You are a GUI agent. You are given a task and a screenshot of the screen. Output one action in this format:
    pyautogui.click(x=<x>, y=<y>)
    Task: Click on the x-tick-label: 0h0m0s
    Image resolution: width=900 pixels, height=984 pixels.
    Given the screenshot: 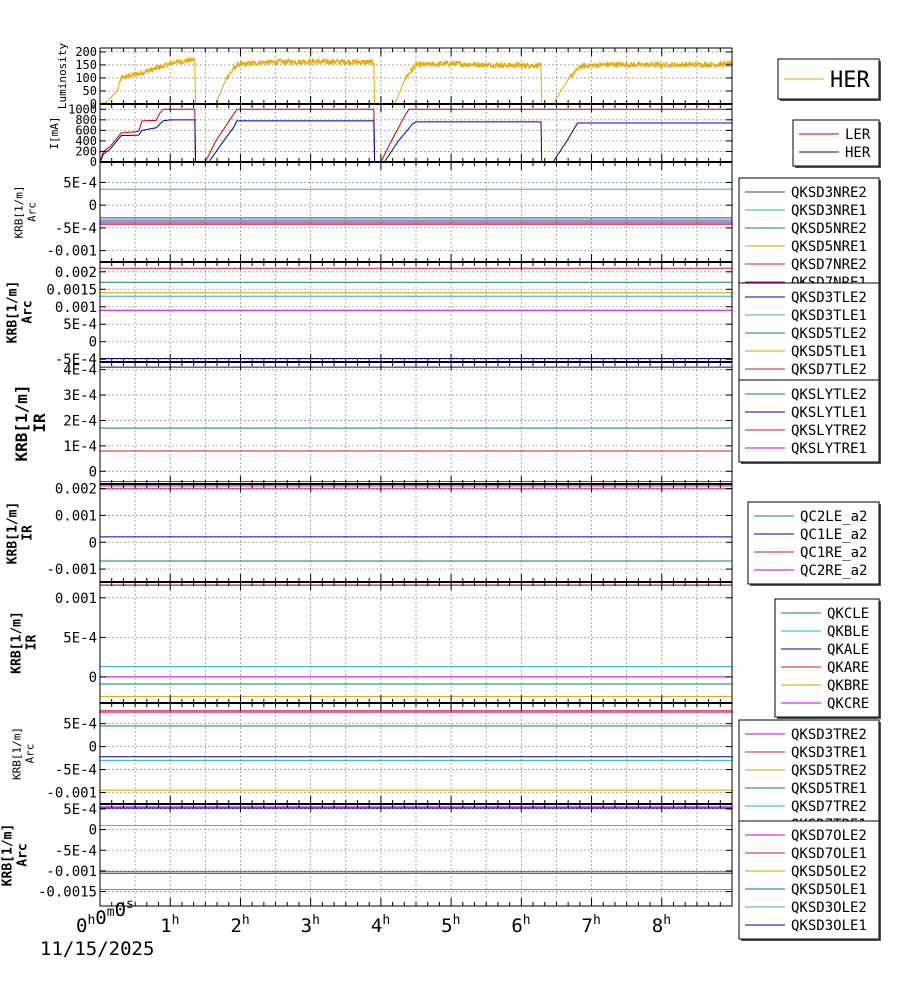 What is the action you would take?
    pyautogui.click(x=105, y=917)
    